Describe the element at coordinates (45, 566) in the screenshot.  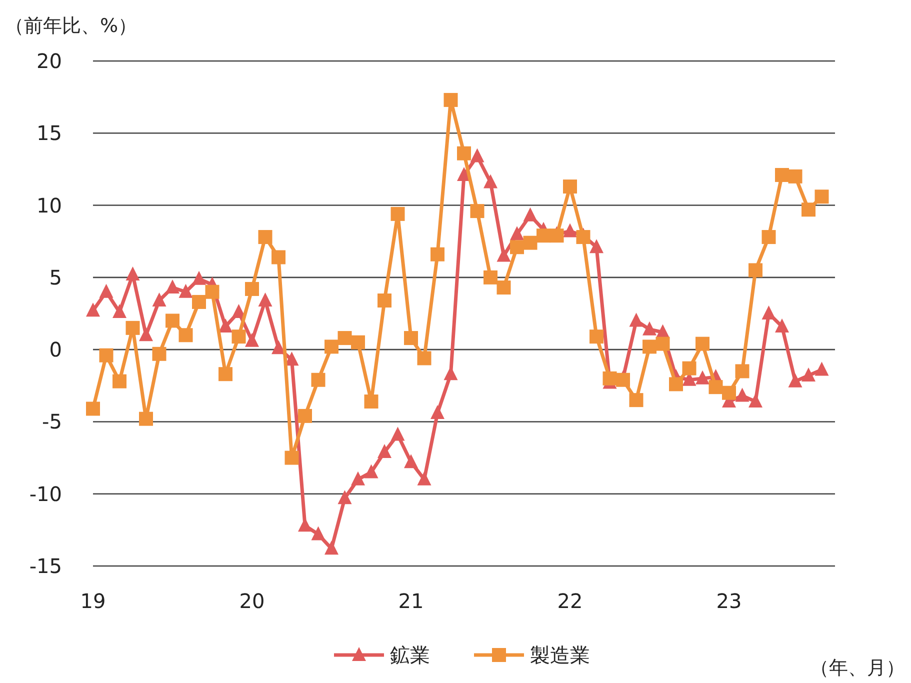
I see `y-tick-label: -15` at that location.